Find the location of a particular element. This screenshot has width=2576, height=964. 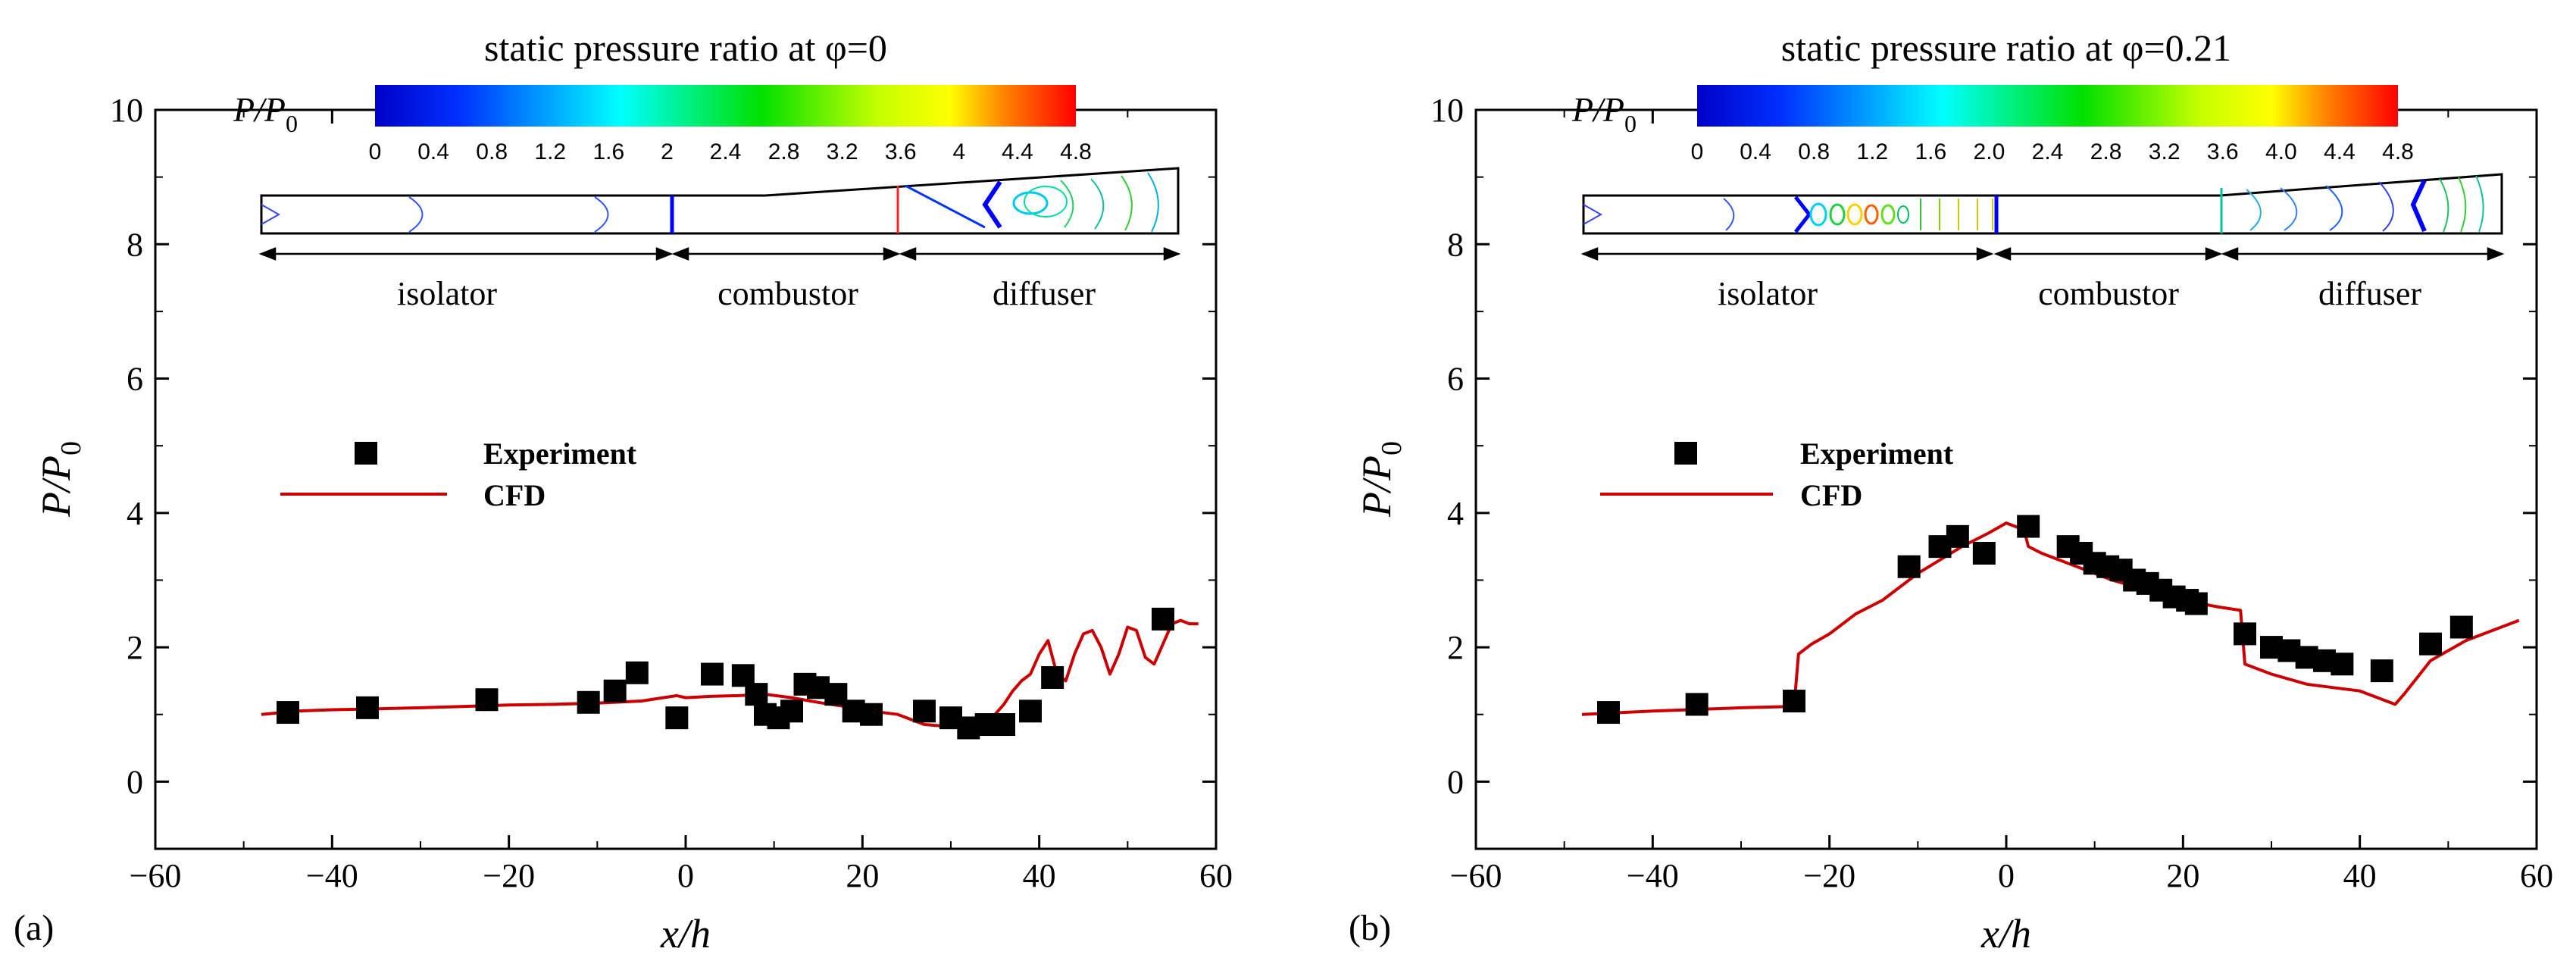

legend-label-experiment: Experiment is located at coordinates (560, 454).